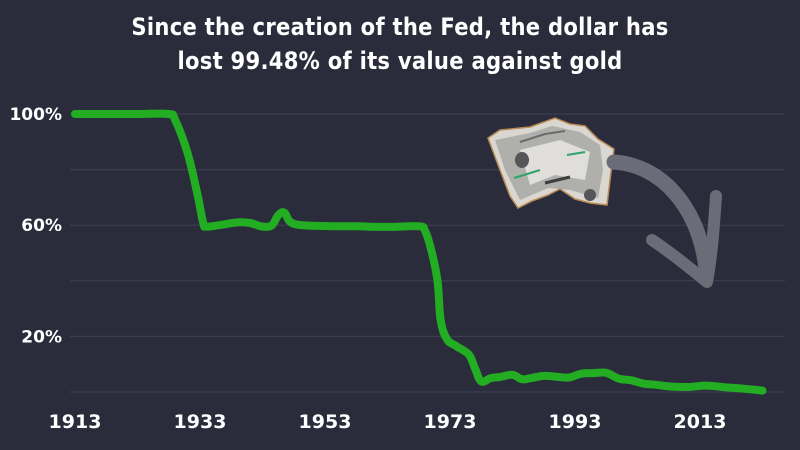 This screenshot has height=450, width=800. Describe the element at coordinates (700, 422) in the screenshot. I see `x-tick-label: 2013` at that location.